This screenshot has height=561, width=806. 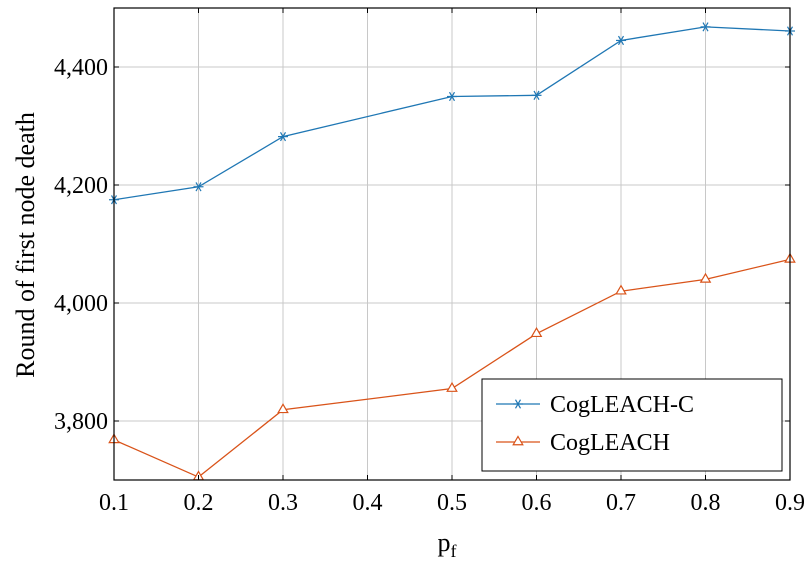 What do you see at coordinates (621, 503) in the screenshot?
I see `x-tick-label: 0.7` at bounding box center [621, 503].